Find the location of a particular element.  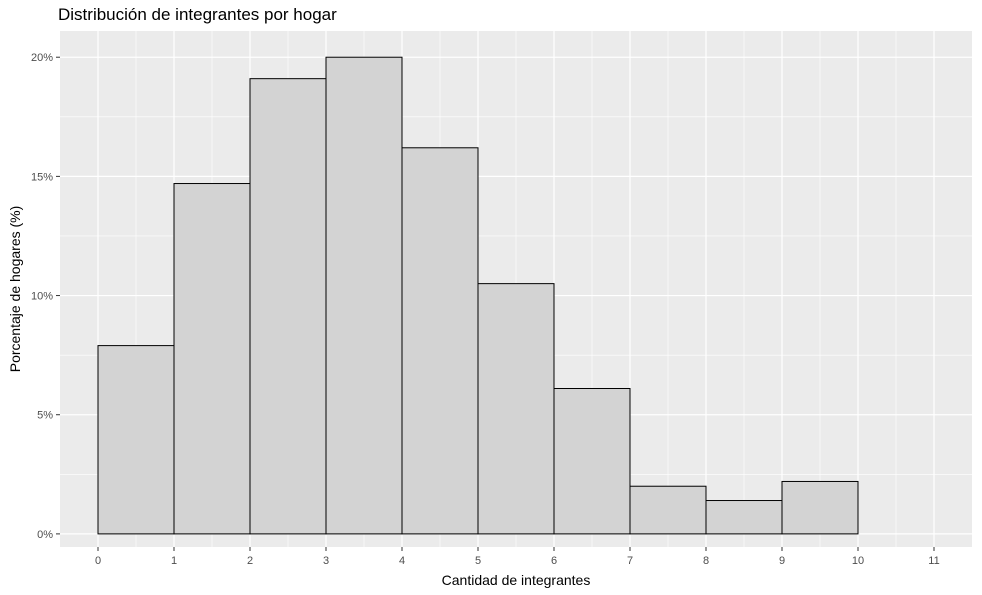

y-axis-title: Porcentaje de hogares (%) is located at coordinates (15, 289).